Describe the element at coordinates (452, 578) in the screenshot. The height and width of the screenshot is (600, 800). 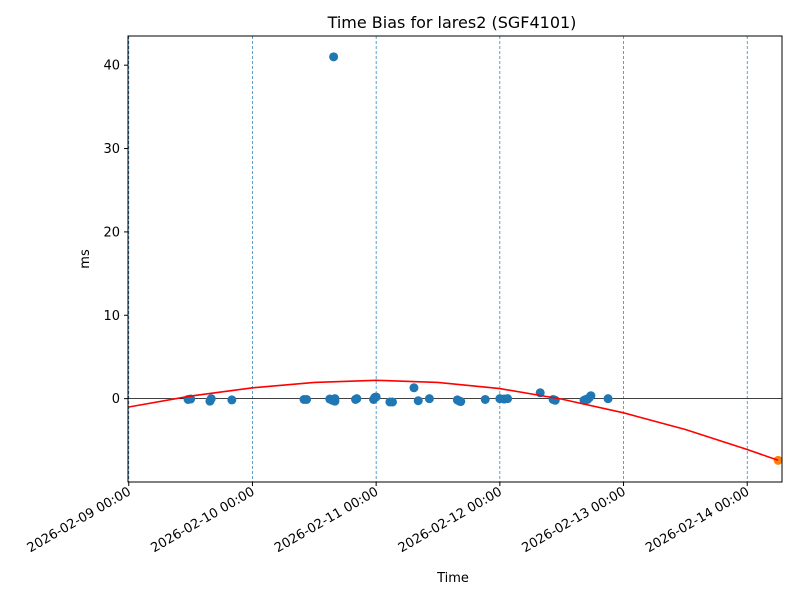
I see `x-axis-label: Time` at that location.